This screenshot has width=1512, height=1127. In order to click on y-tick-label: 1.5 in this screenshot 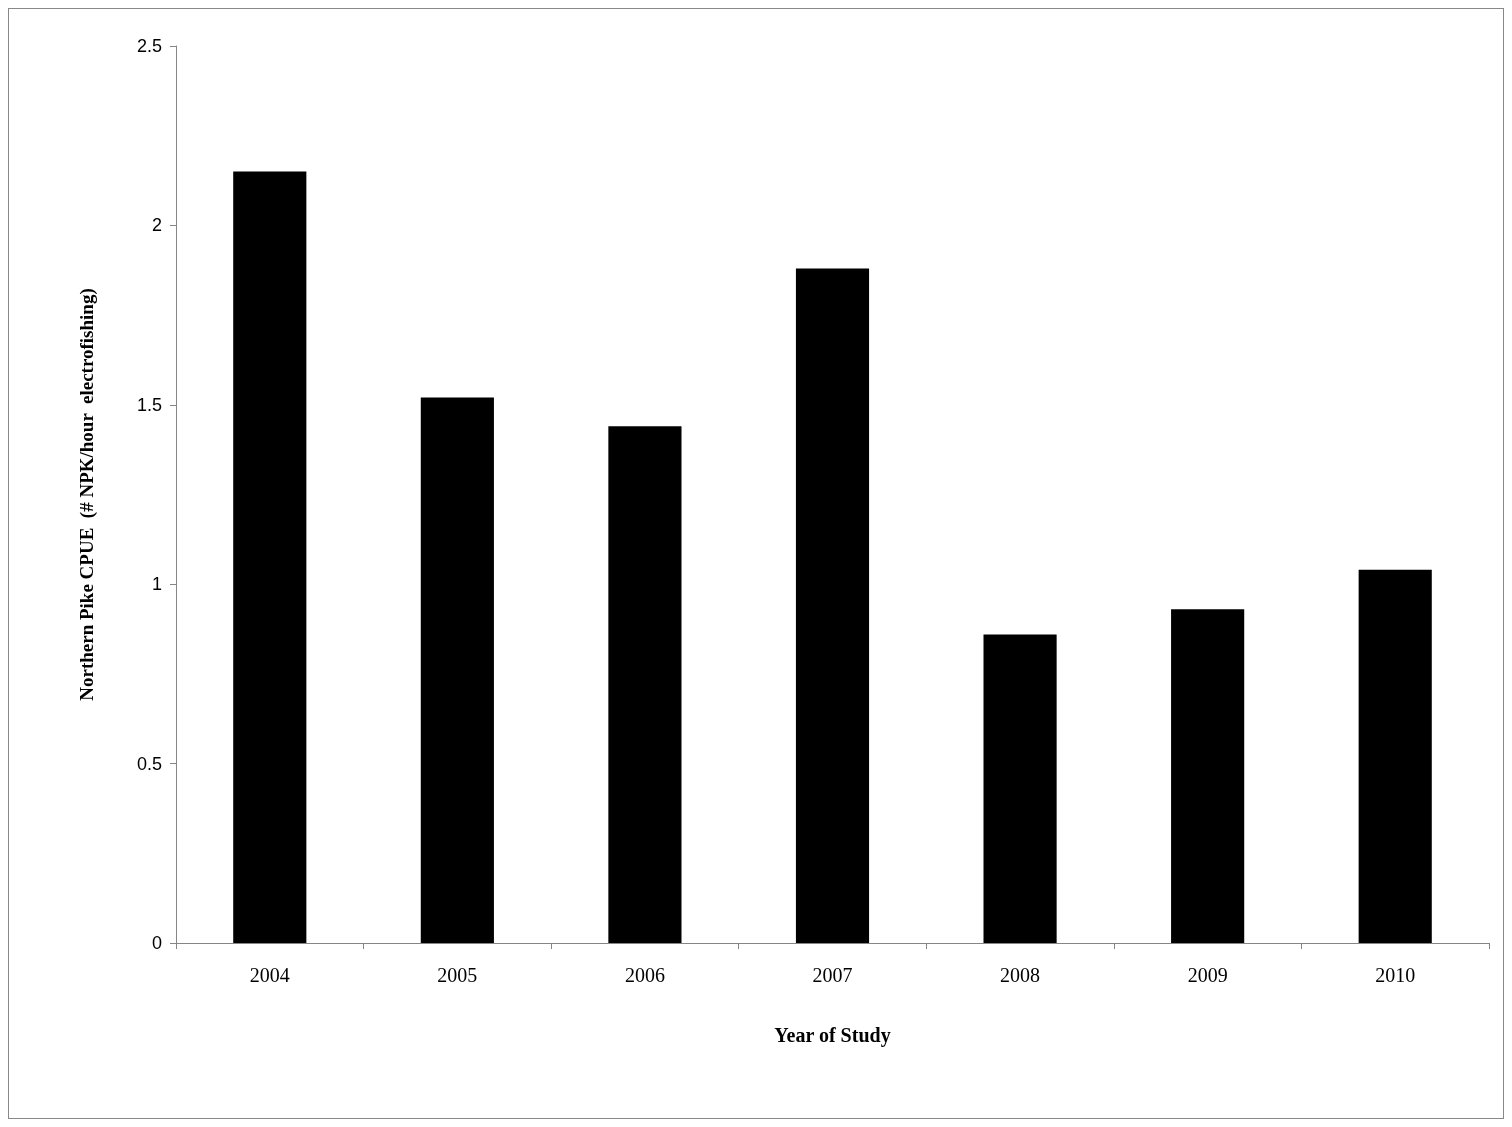, I will do `click(149, 404)`.